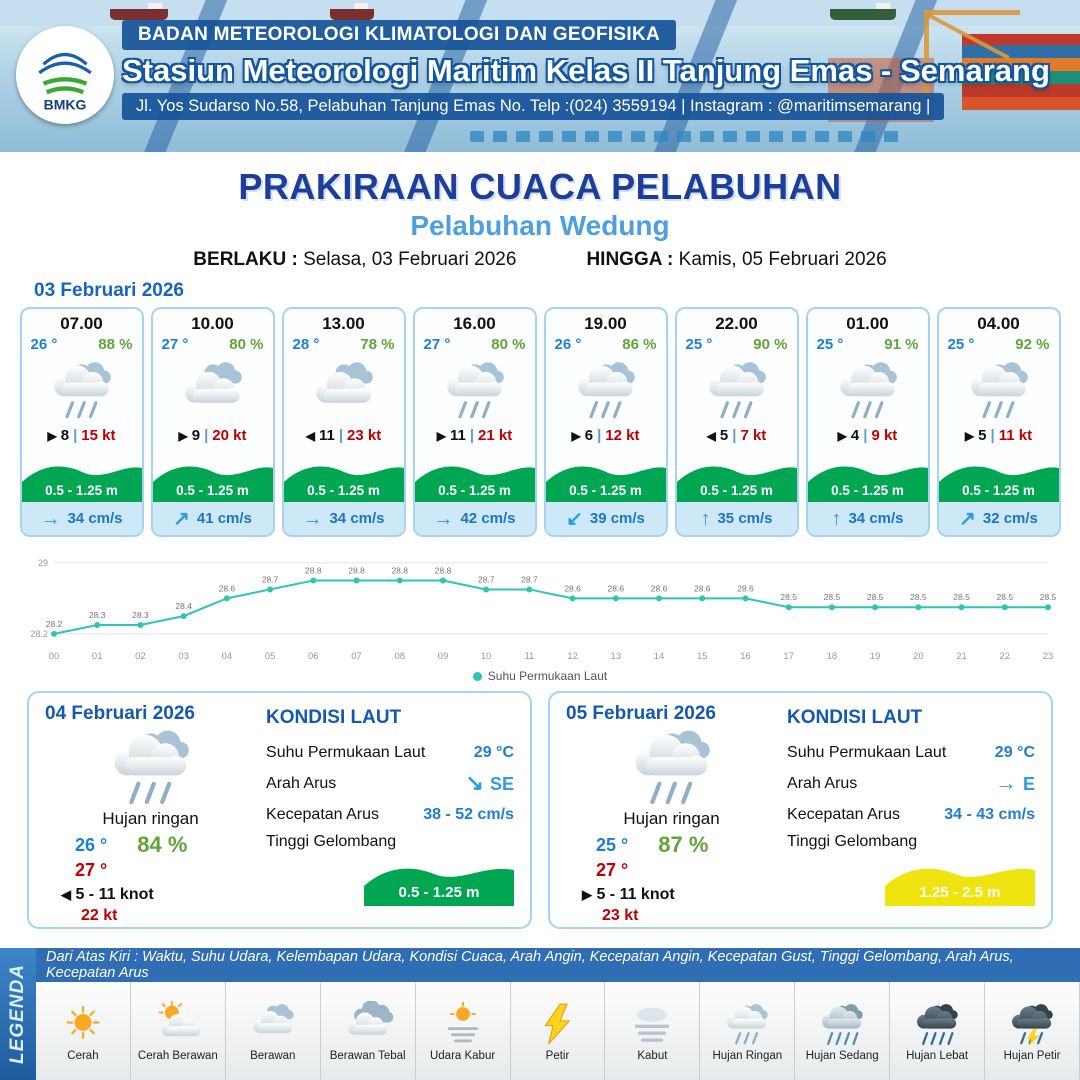 This screenshot has height=1080, width=1080. What do you see at coordinates (457, 435) in the screenshot?
I see `wind-speed: 11` at bounding box center [457, 435].